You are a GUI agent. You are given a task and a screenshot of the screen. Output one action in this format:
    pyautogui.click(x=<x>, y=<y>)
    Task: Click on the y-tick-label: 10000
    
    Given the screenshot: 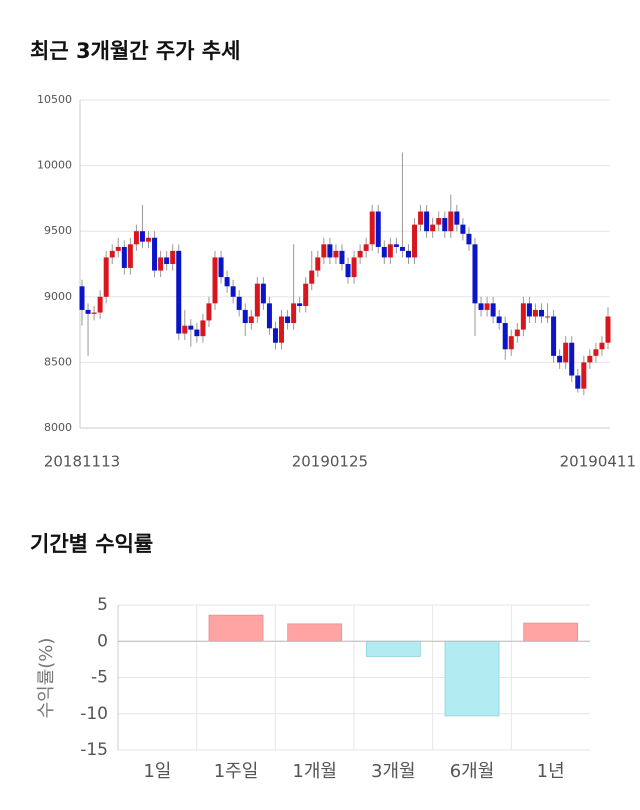 What is the action you would take?
    pyautogui.click(x=54, y=165)
    